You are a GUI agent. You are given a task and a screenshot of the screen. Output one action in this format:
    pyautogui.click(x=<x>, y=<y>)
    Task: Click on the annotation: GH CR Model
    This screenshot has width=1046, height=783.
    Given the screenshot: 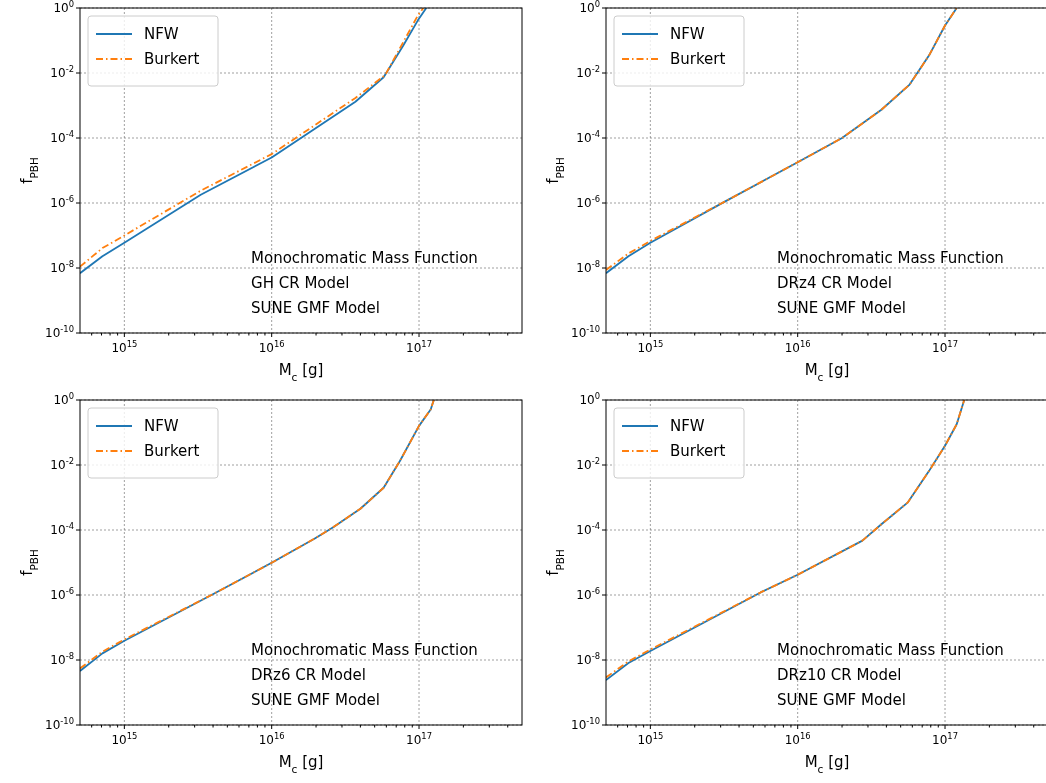 What is the action you would take?
    pyautogui.click(x=300, y=283)
    